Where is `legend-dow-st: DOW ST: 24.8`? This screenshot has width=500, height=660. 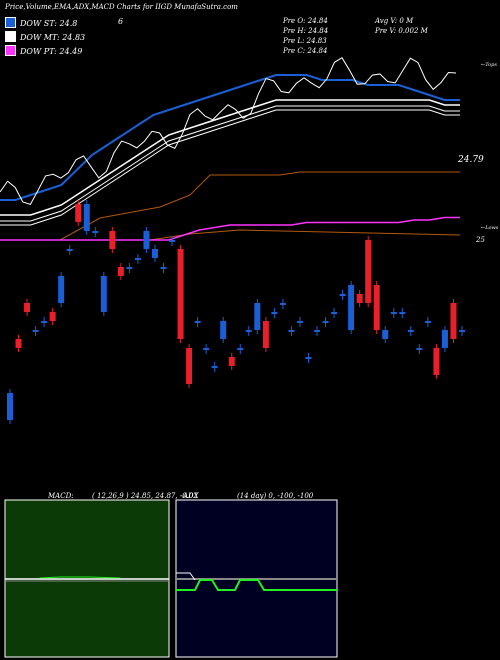
legend-dow-st: DOW ST: 24.8 is located at coordinates (41, 22).